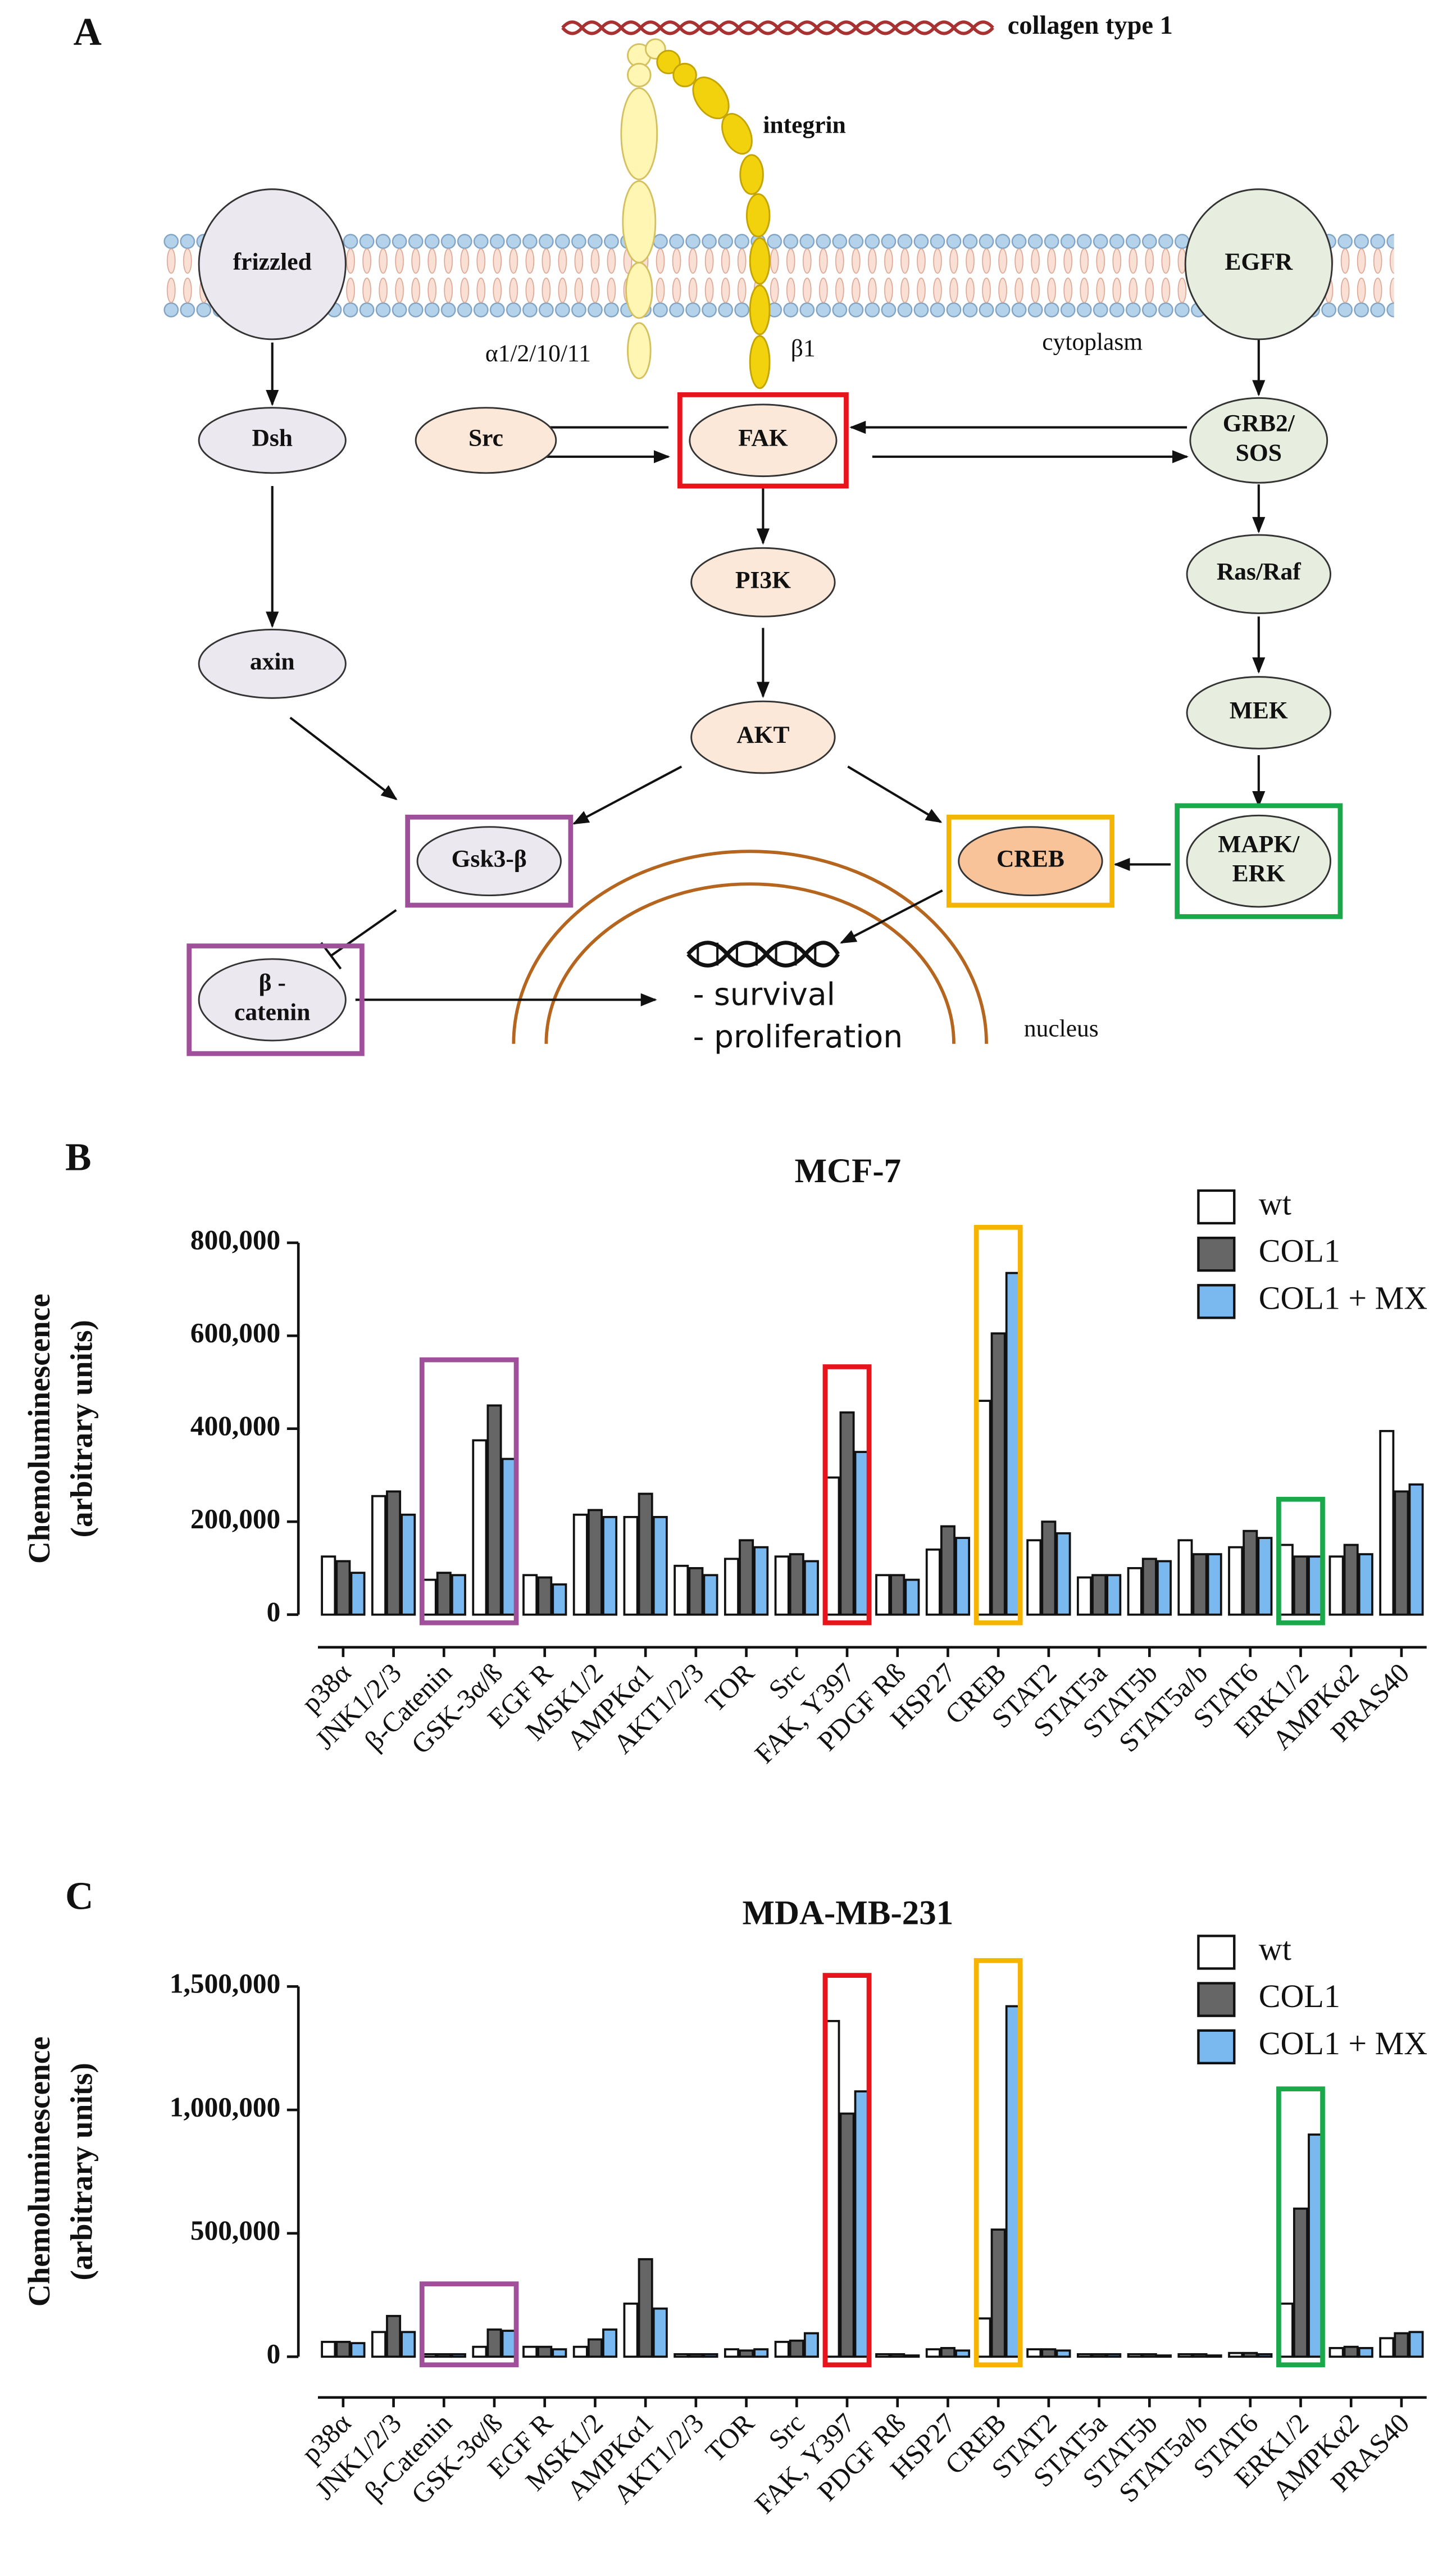 The height and width of the screenshot is (2565, 1456). Describe the element at coordinates (730, 1687) in the screenshot. I see `x-tick-label: TOR` at that location.